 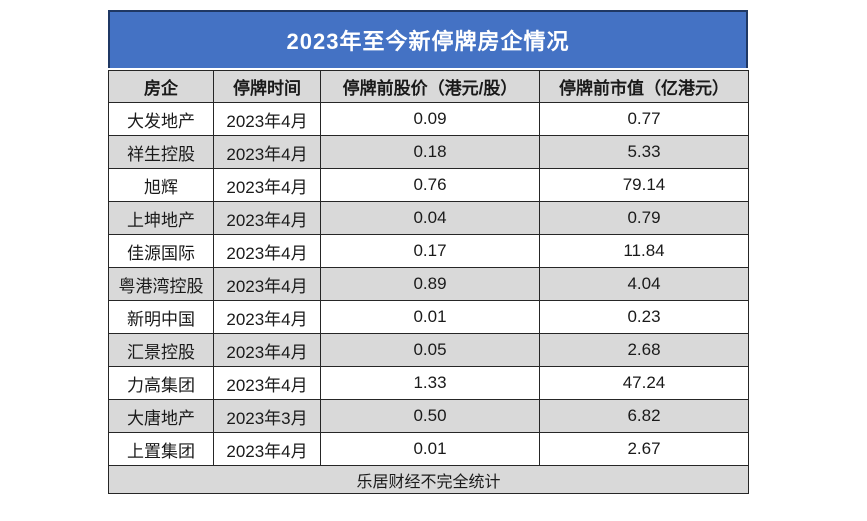 I want to click on cell-pre-suspension-price-hkd-per-share: 0.17, so click(x=430, y=251).